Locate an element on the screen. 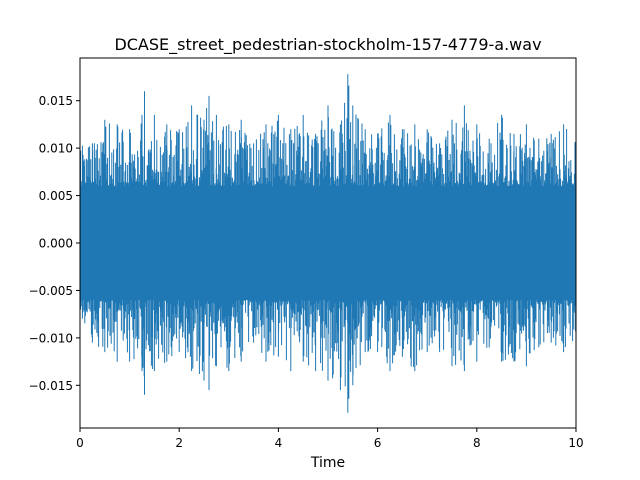 The width and height of the screenshot is (640, 480). x-axis-label: Time is located at coordinates (327, 463).